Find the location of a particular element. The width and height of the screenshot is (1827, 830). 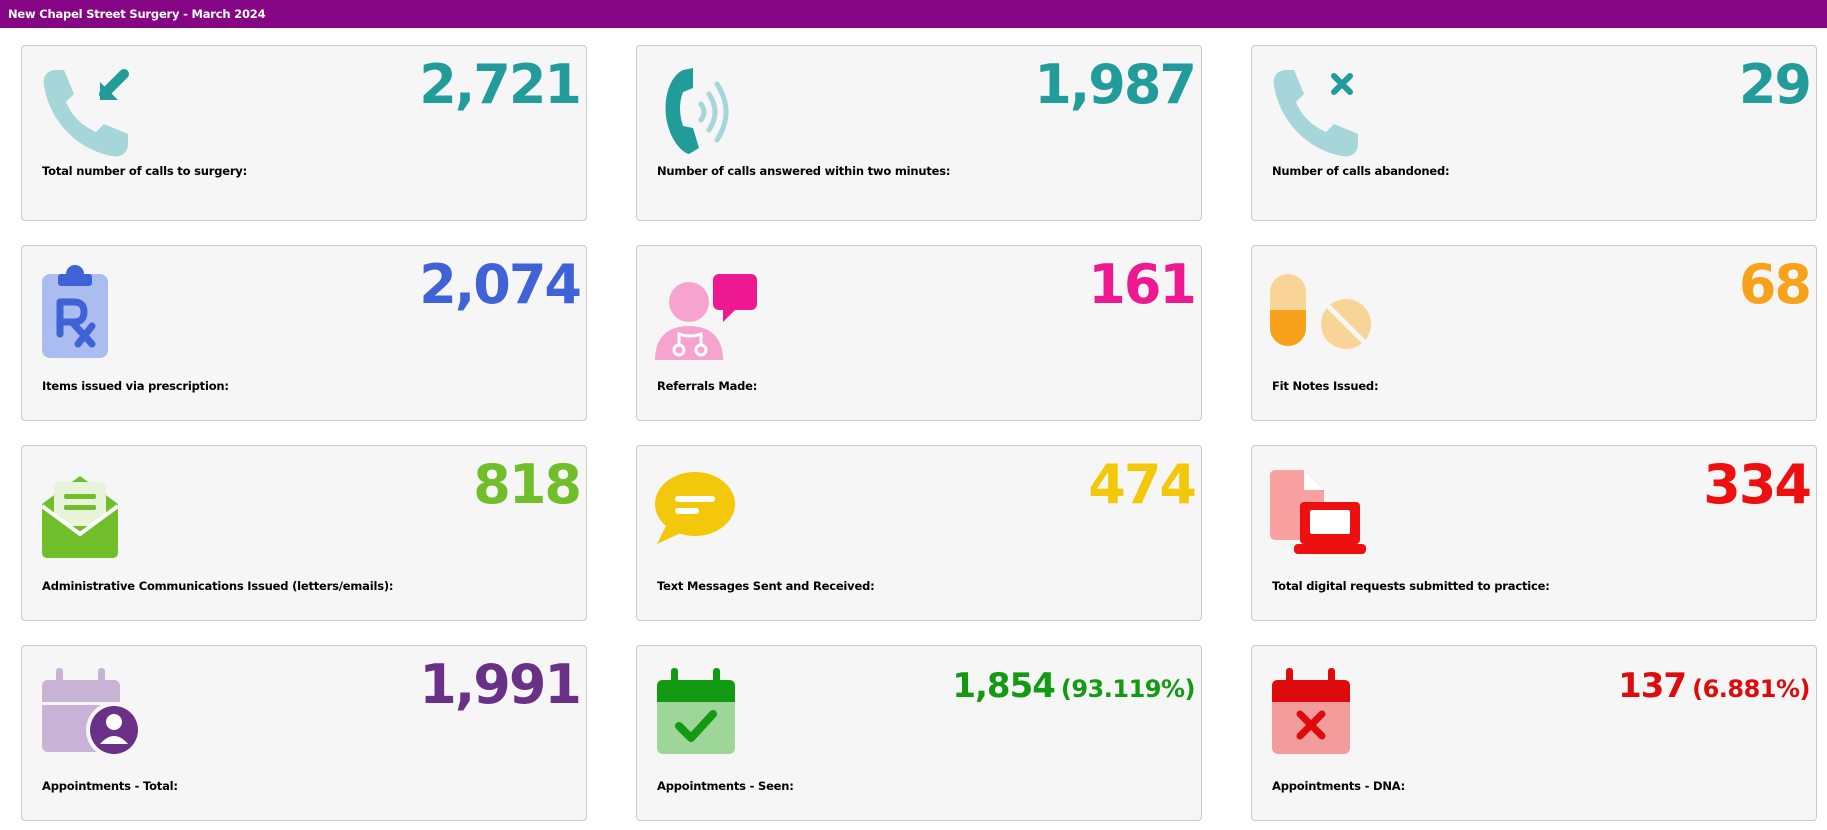

metric-label: Appointments - Total: is located at coordinates (110, 786).